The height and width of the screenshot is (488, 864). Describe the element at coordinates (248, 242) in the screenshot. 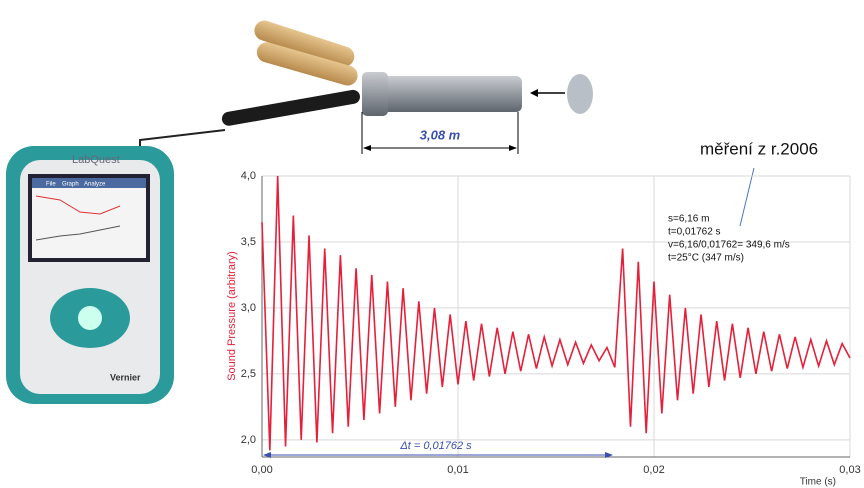

I see `y-tick-label: 3,5` at that location.